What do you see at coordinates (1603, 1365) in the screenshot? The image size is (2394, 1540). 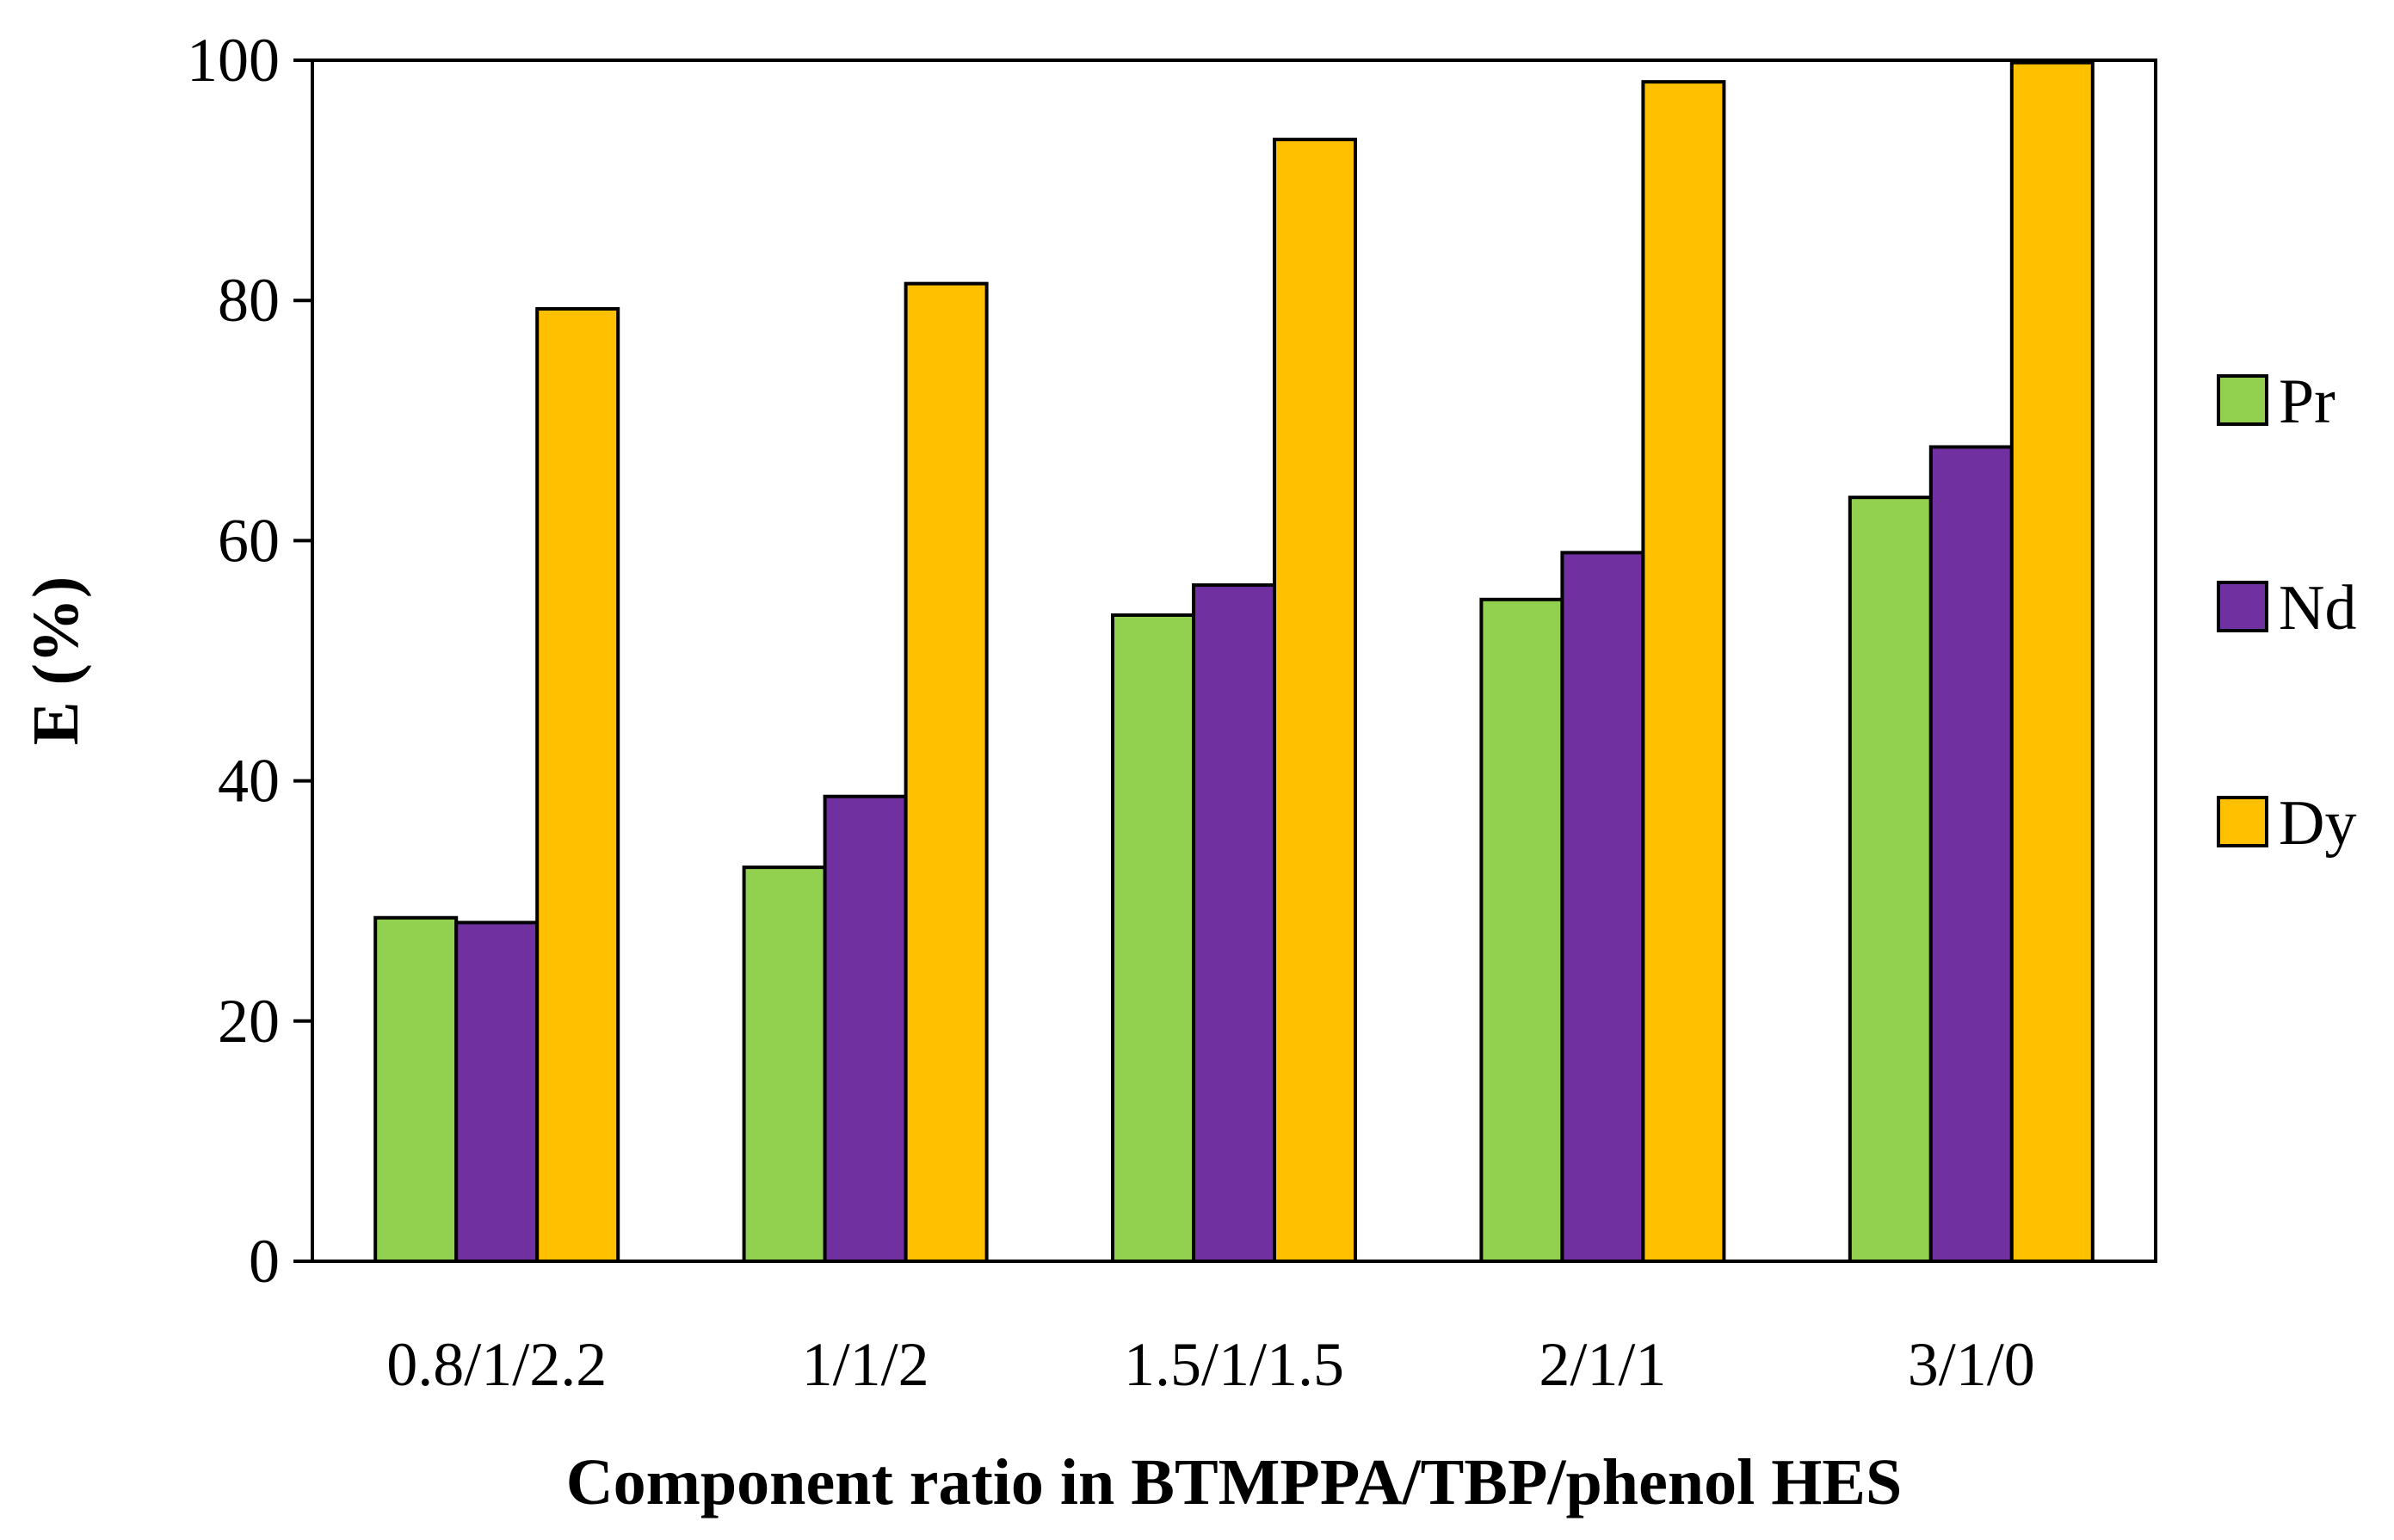 I see `x-tick-label: 2/1/1` at bounding box center [1603, 1365].